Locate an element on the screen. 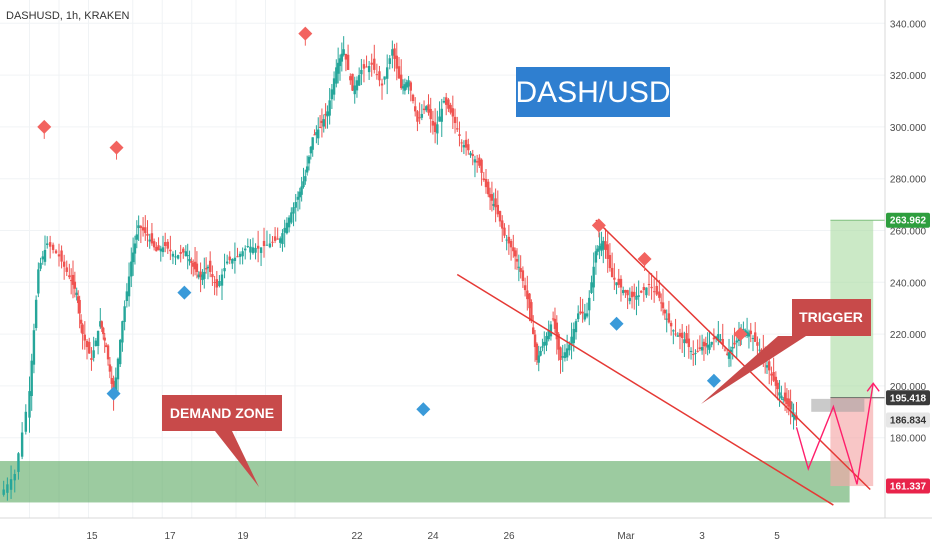 Image resolution: width=932 pixels, height=550 pixels. symbol-label: DASHUSD, 1h, KRAKEN is located at coordinates (68, 16).